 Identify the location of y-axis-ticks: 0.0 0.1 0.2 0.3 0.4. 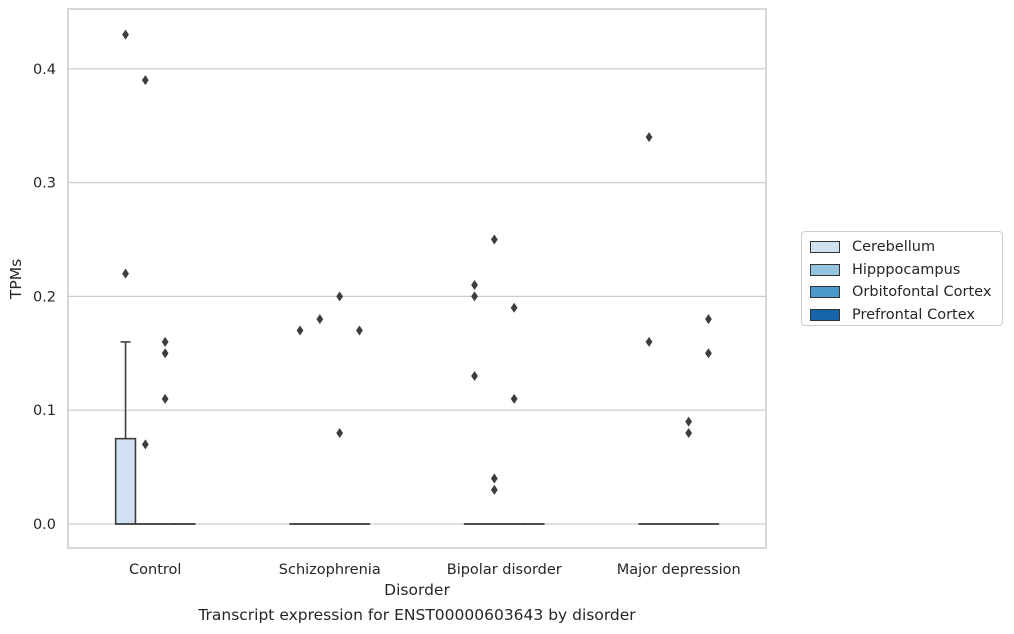
(44, 297).